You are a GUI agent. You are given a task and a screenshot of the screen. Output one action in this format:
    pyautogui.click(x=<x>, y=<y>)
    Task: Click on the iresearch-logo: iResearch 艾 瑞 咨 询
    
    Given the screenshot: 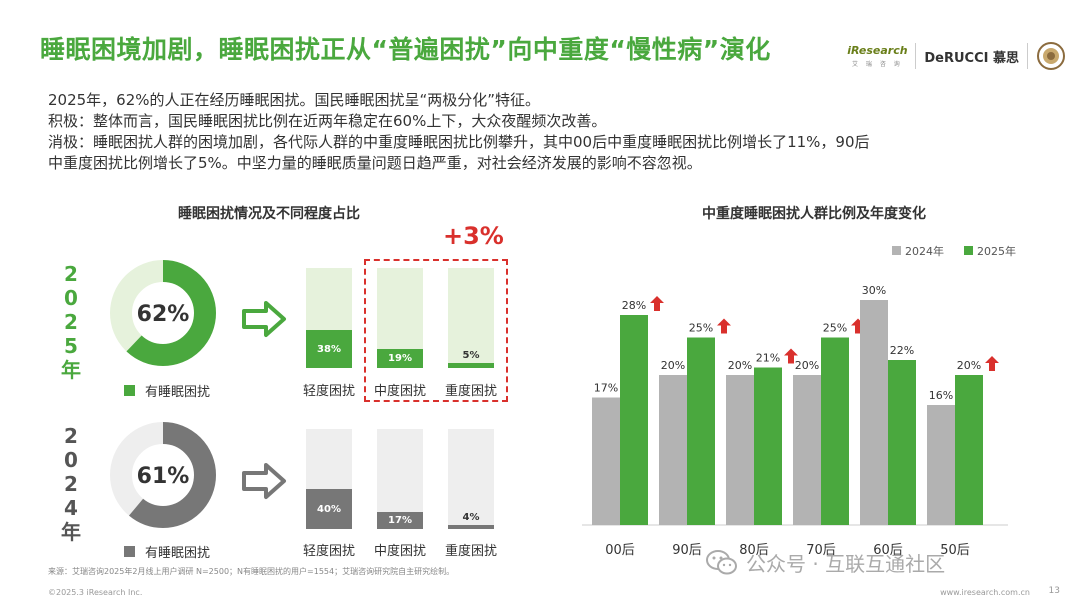 What is the action you would take?
    pyautogui.click(x=877, y=56)
    